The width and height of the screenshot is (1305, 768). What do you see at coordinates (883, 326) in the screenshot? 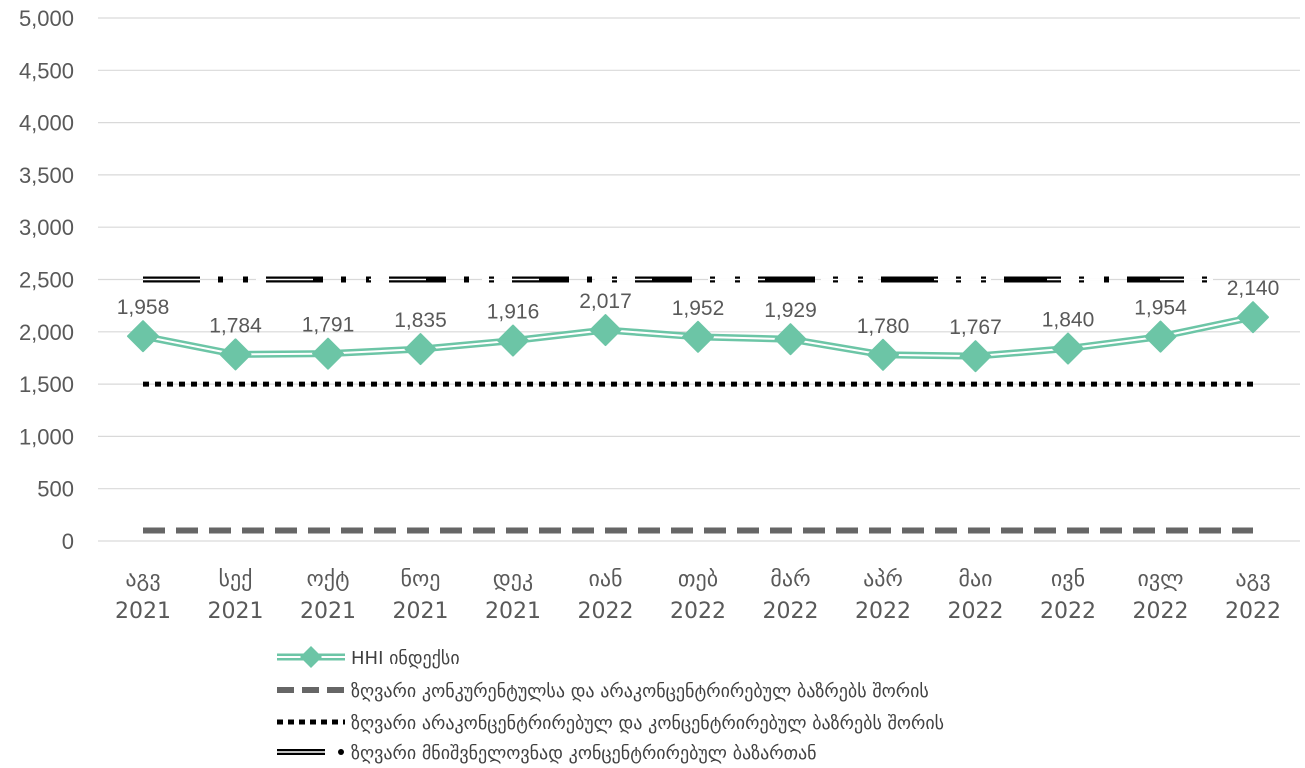
I see `data-label: 1,780` at bounding box center [883, 326].